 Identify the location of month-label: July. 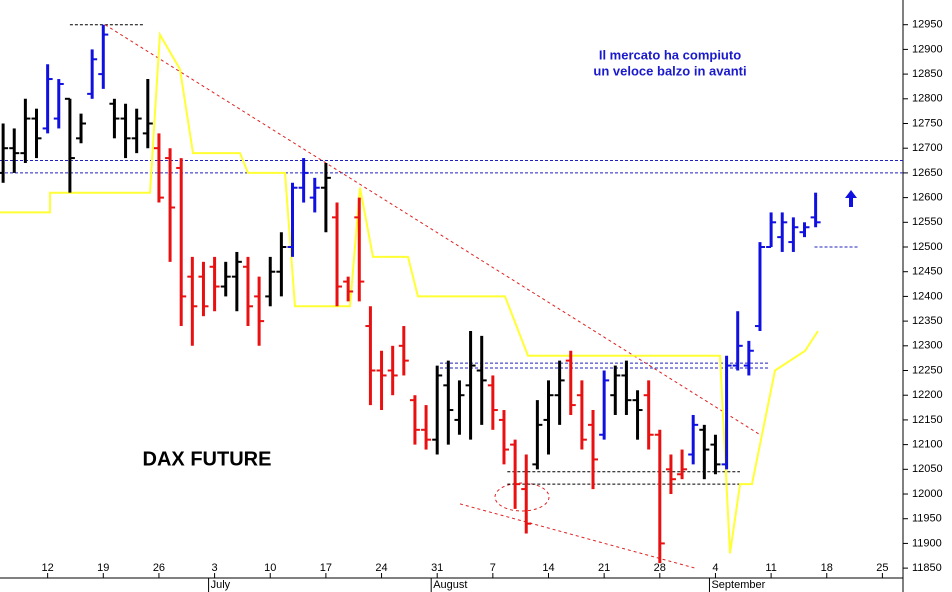
(221, 585).